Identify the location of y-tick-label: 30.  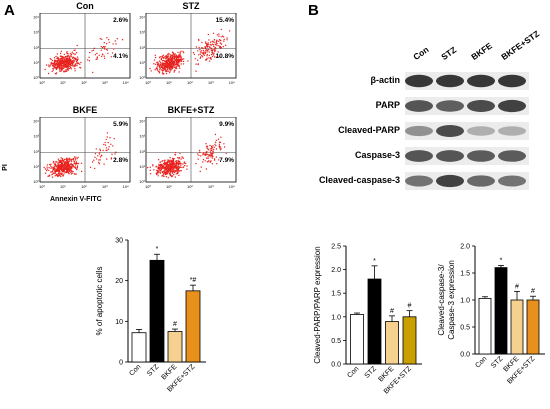
(119, 241).